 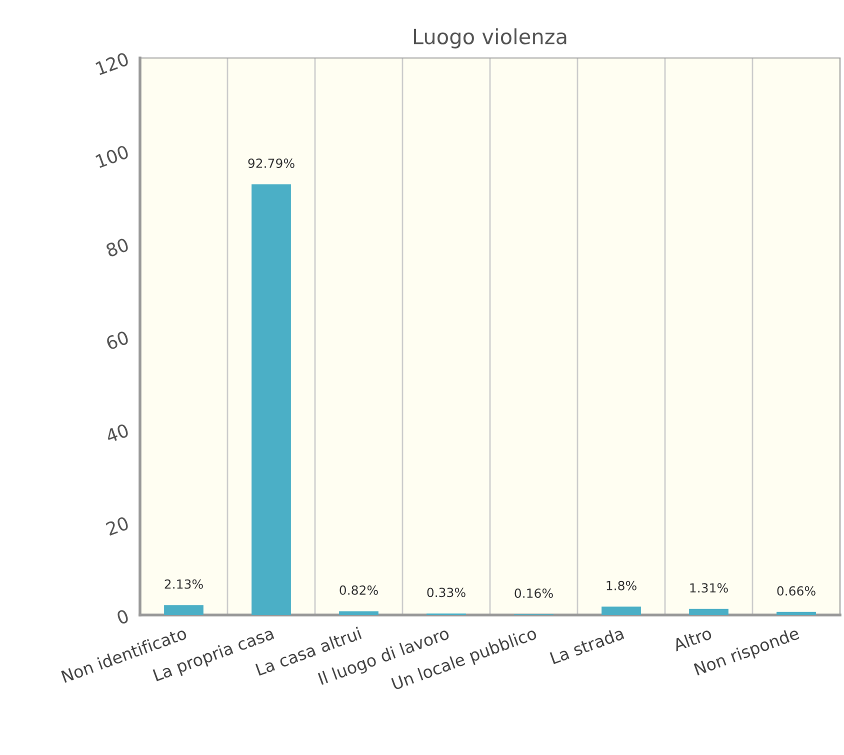 What do you see at coordinates (123, 616) in the screenshot?
I see `y-tick-label: 0` at bounding box center [123, 616].